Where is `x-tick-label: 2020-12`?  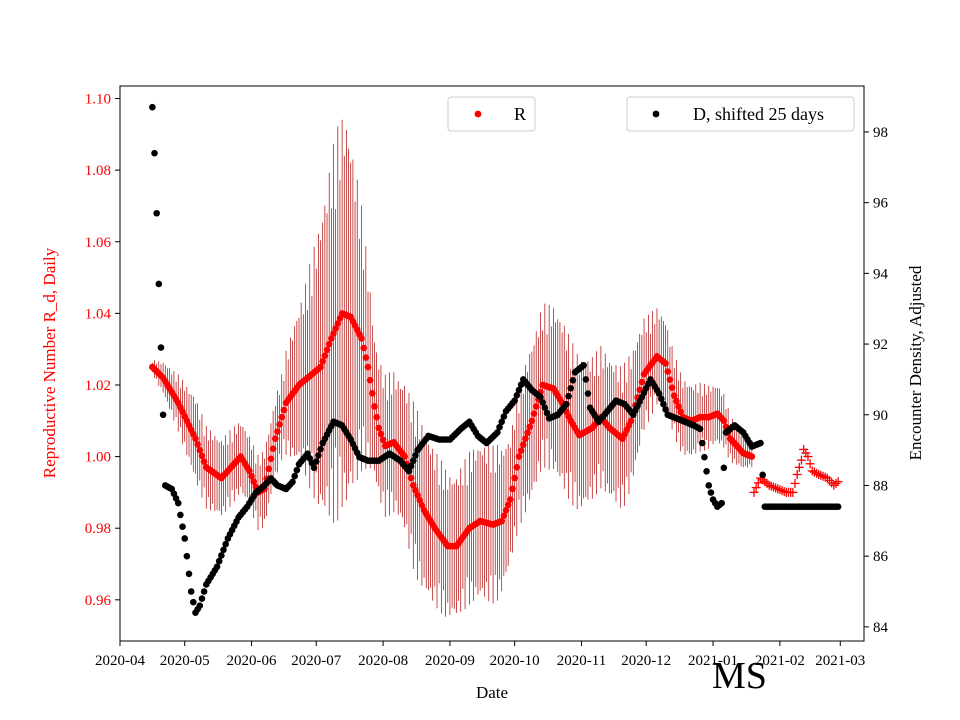 x-tick-label: 2020-12 is located at coordinates (646, 661).